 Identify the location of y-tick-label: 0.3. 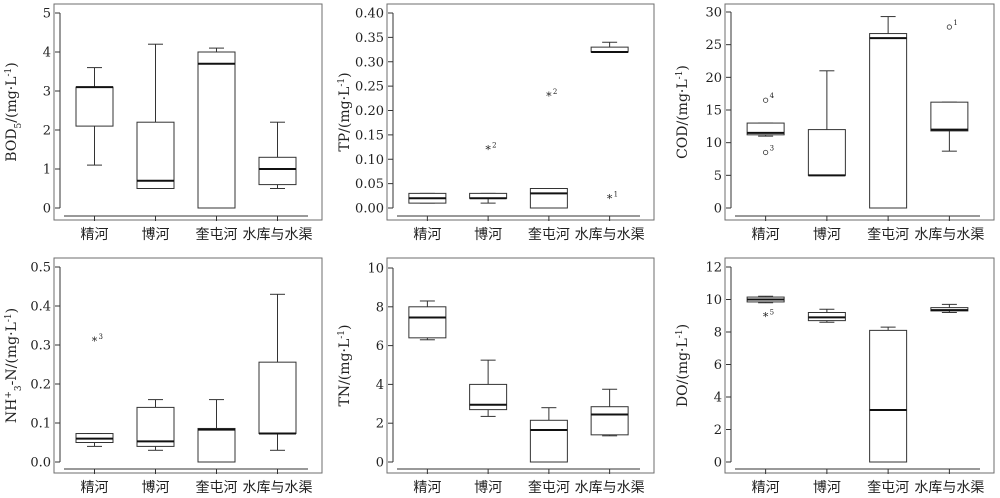
(40, 346).